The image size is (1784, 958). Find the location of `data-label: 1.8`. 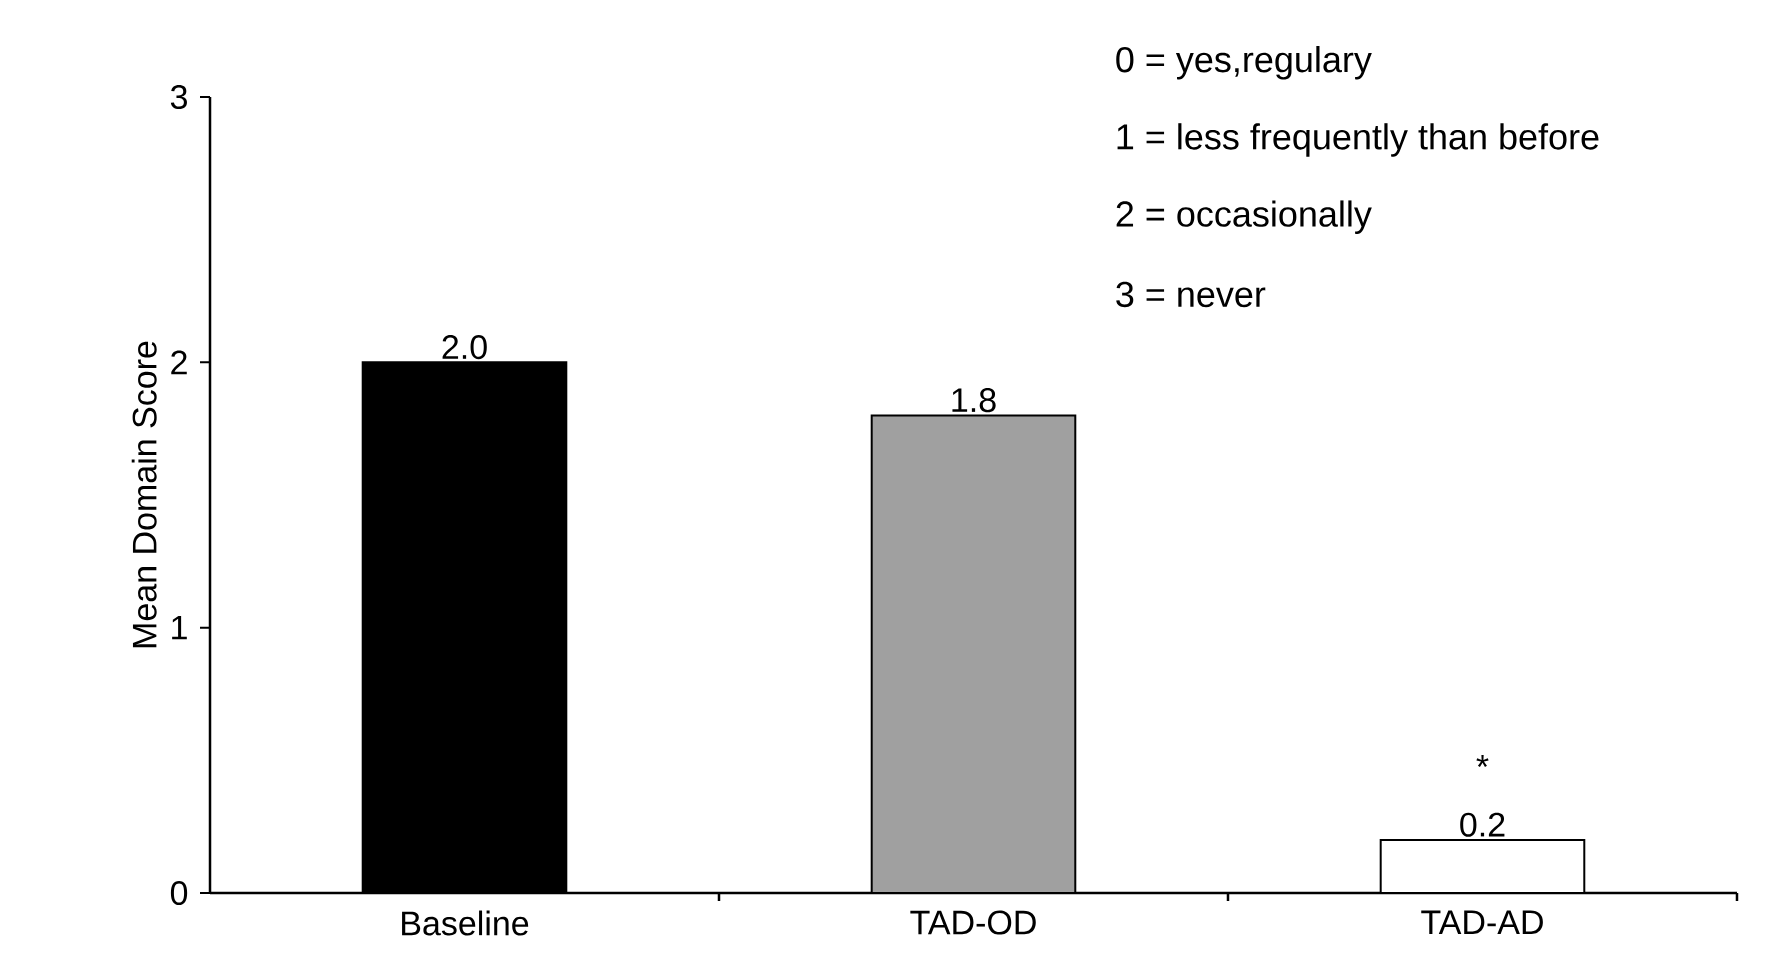

data-label: 1.8 is located at coordinates (974, 400).